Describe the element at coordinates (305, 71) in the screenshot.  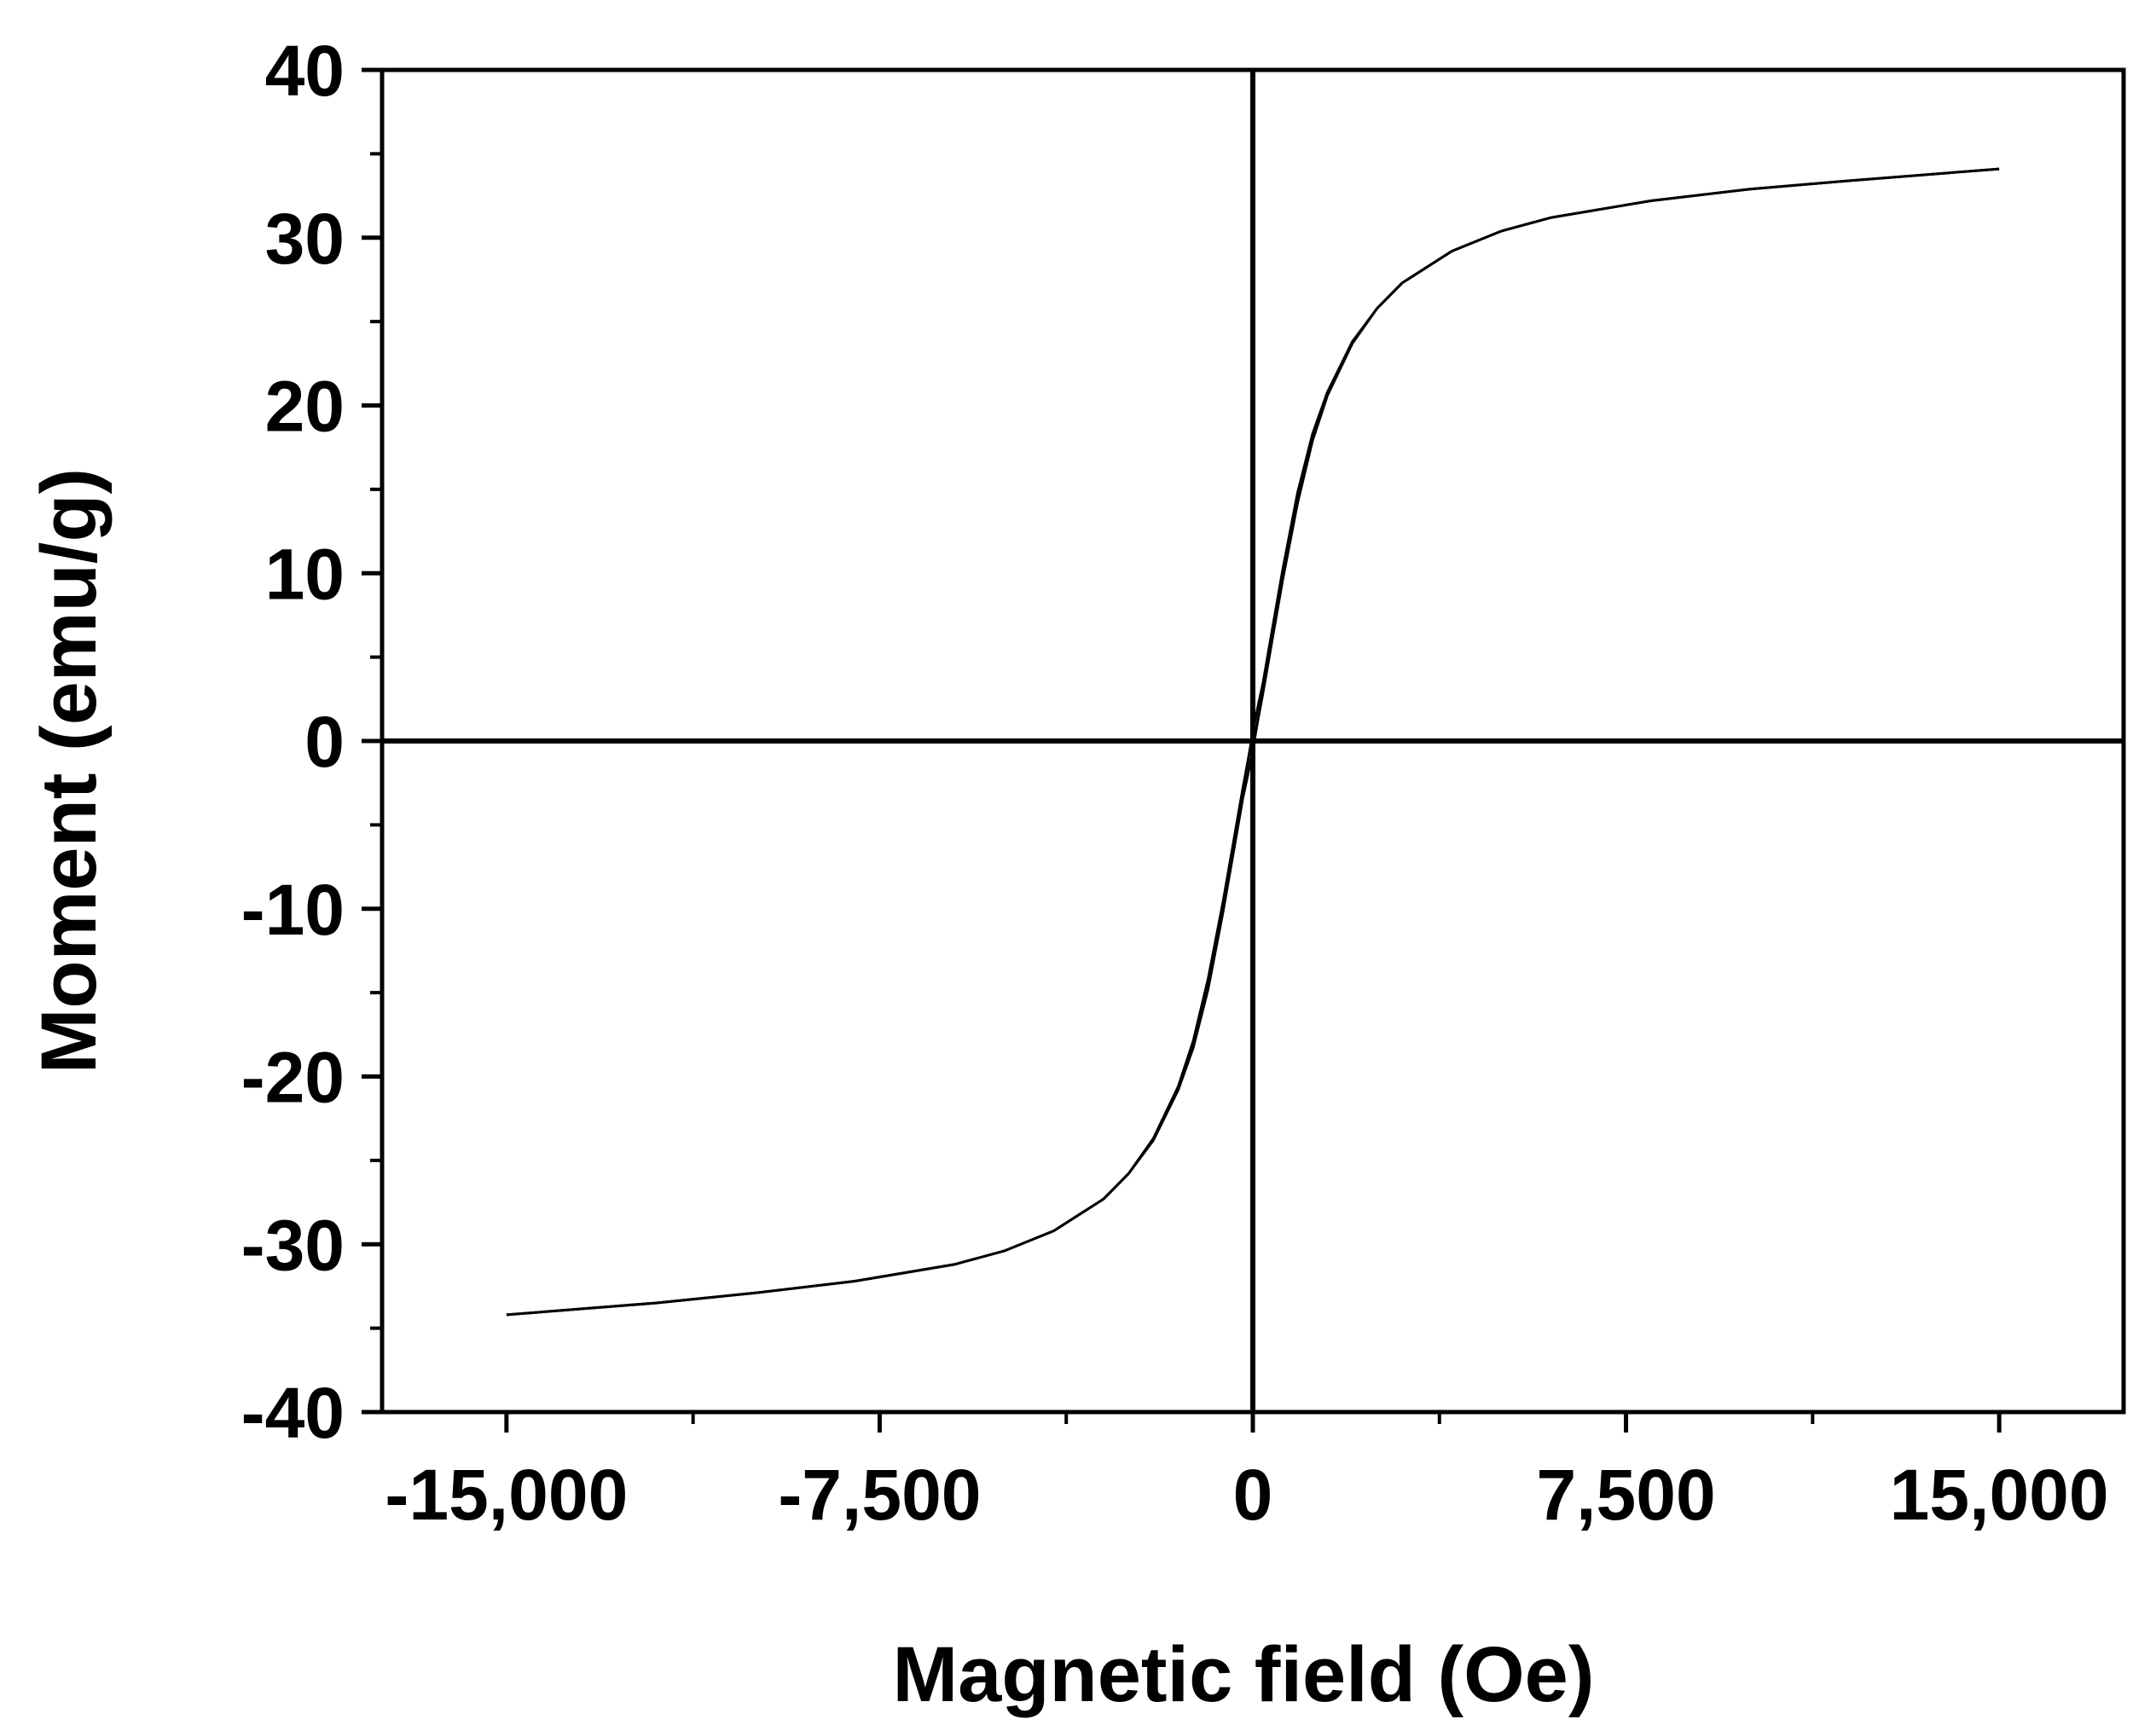
I see `y-tick-label: 40` at that location.